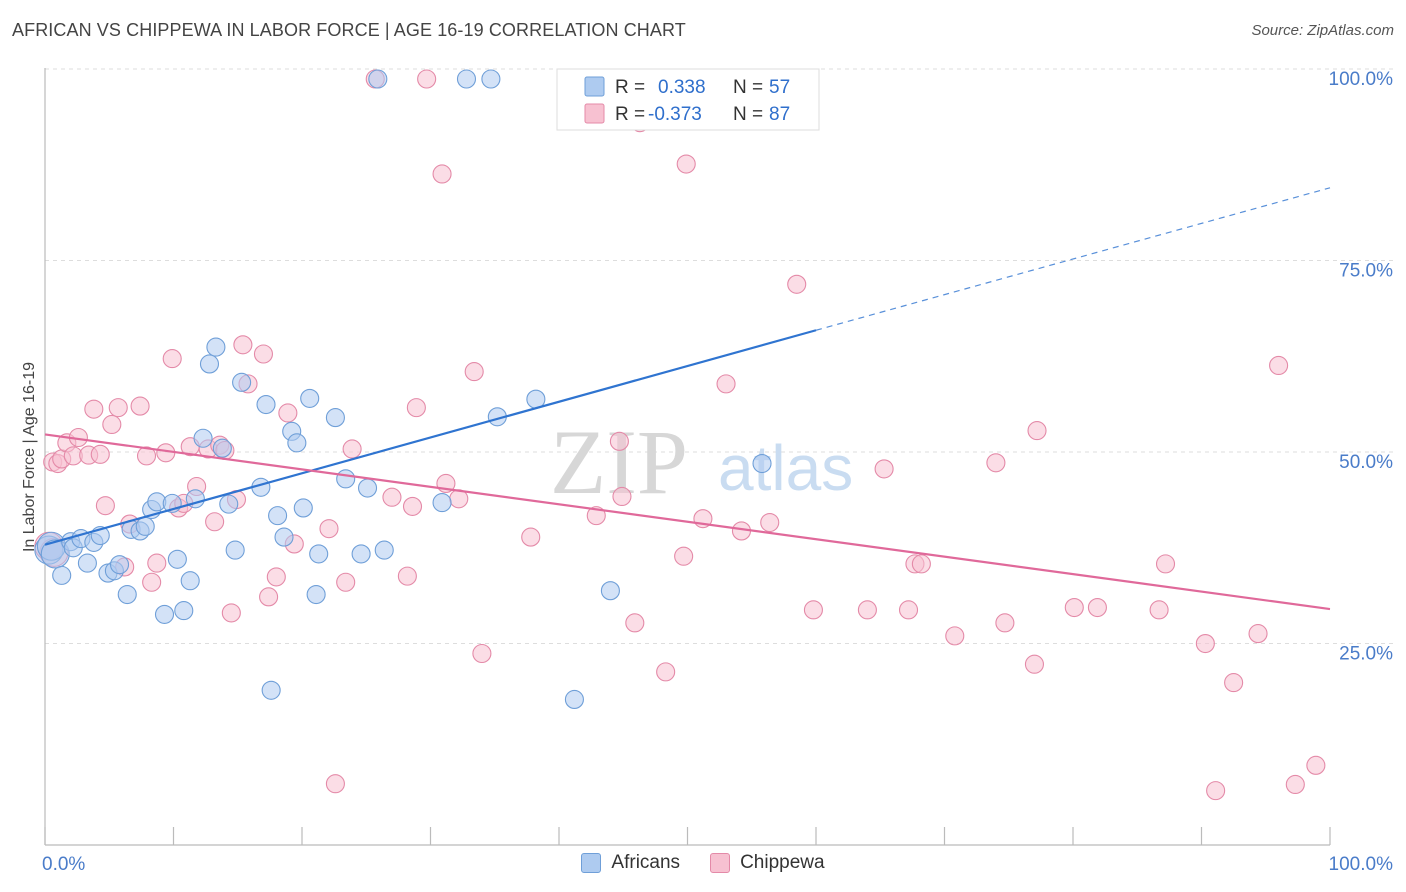  What do you see at coordinates (785, 468) in the screenshot?
I see `watermark-atlas: atlas` at bounding box center [785, 468].